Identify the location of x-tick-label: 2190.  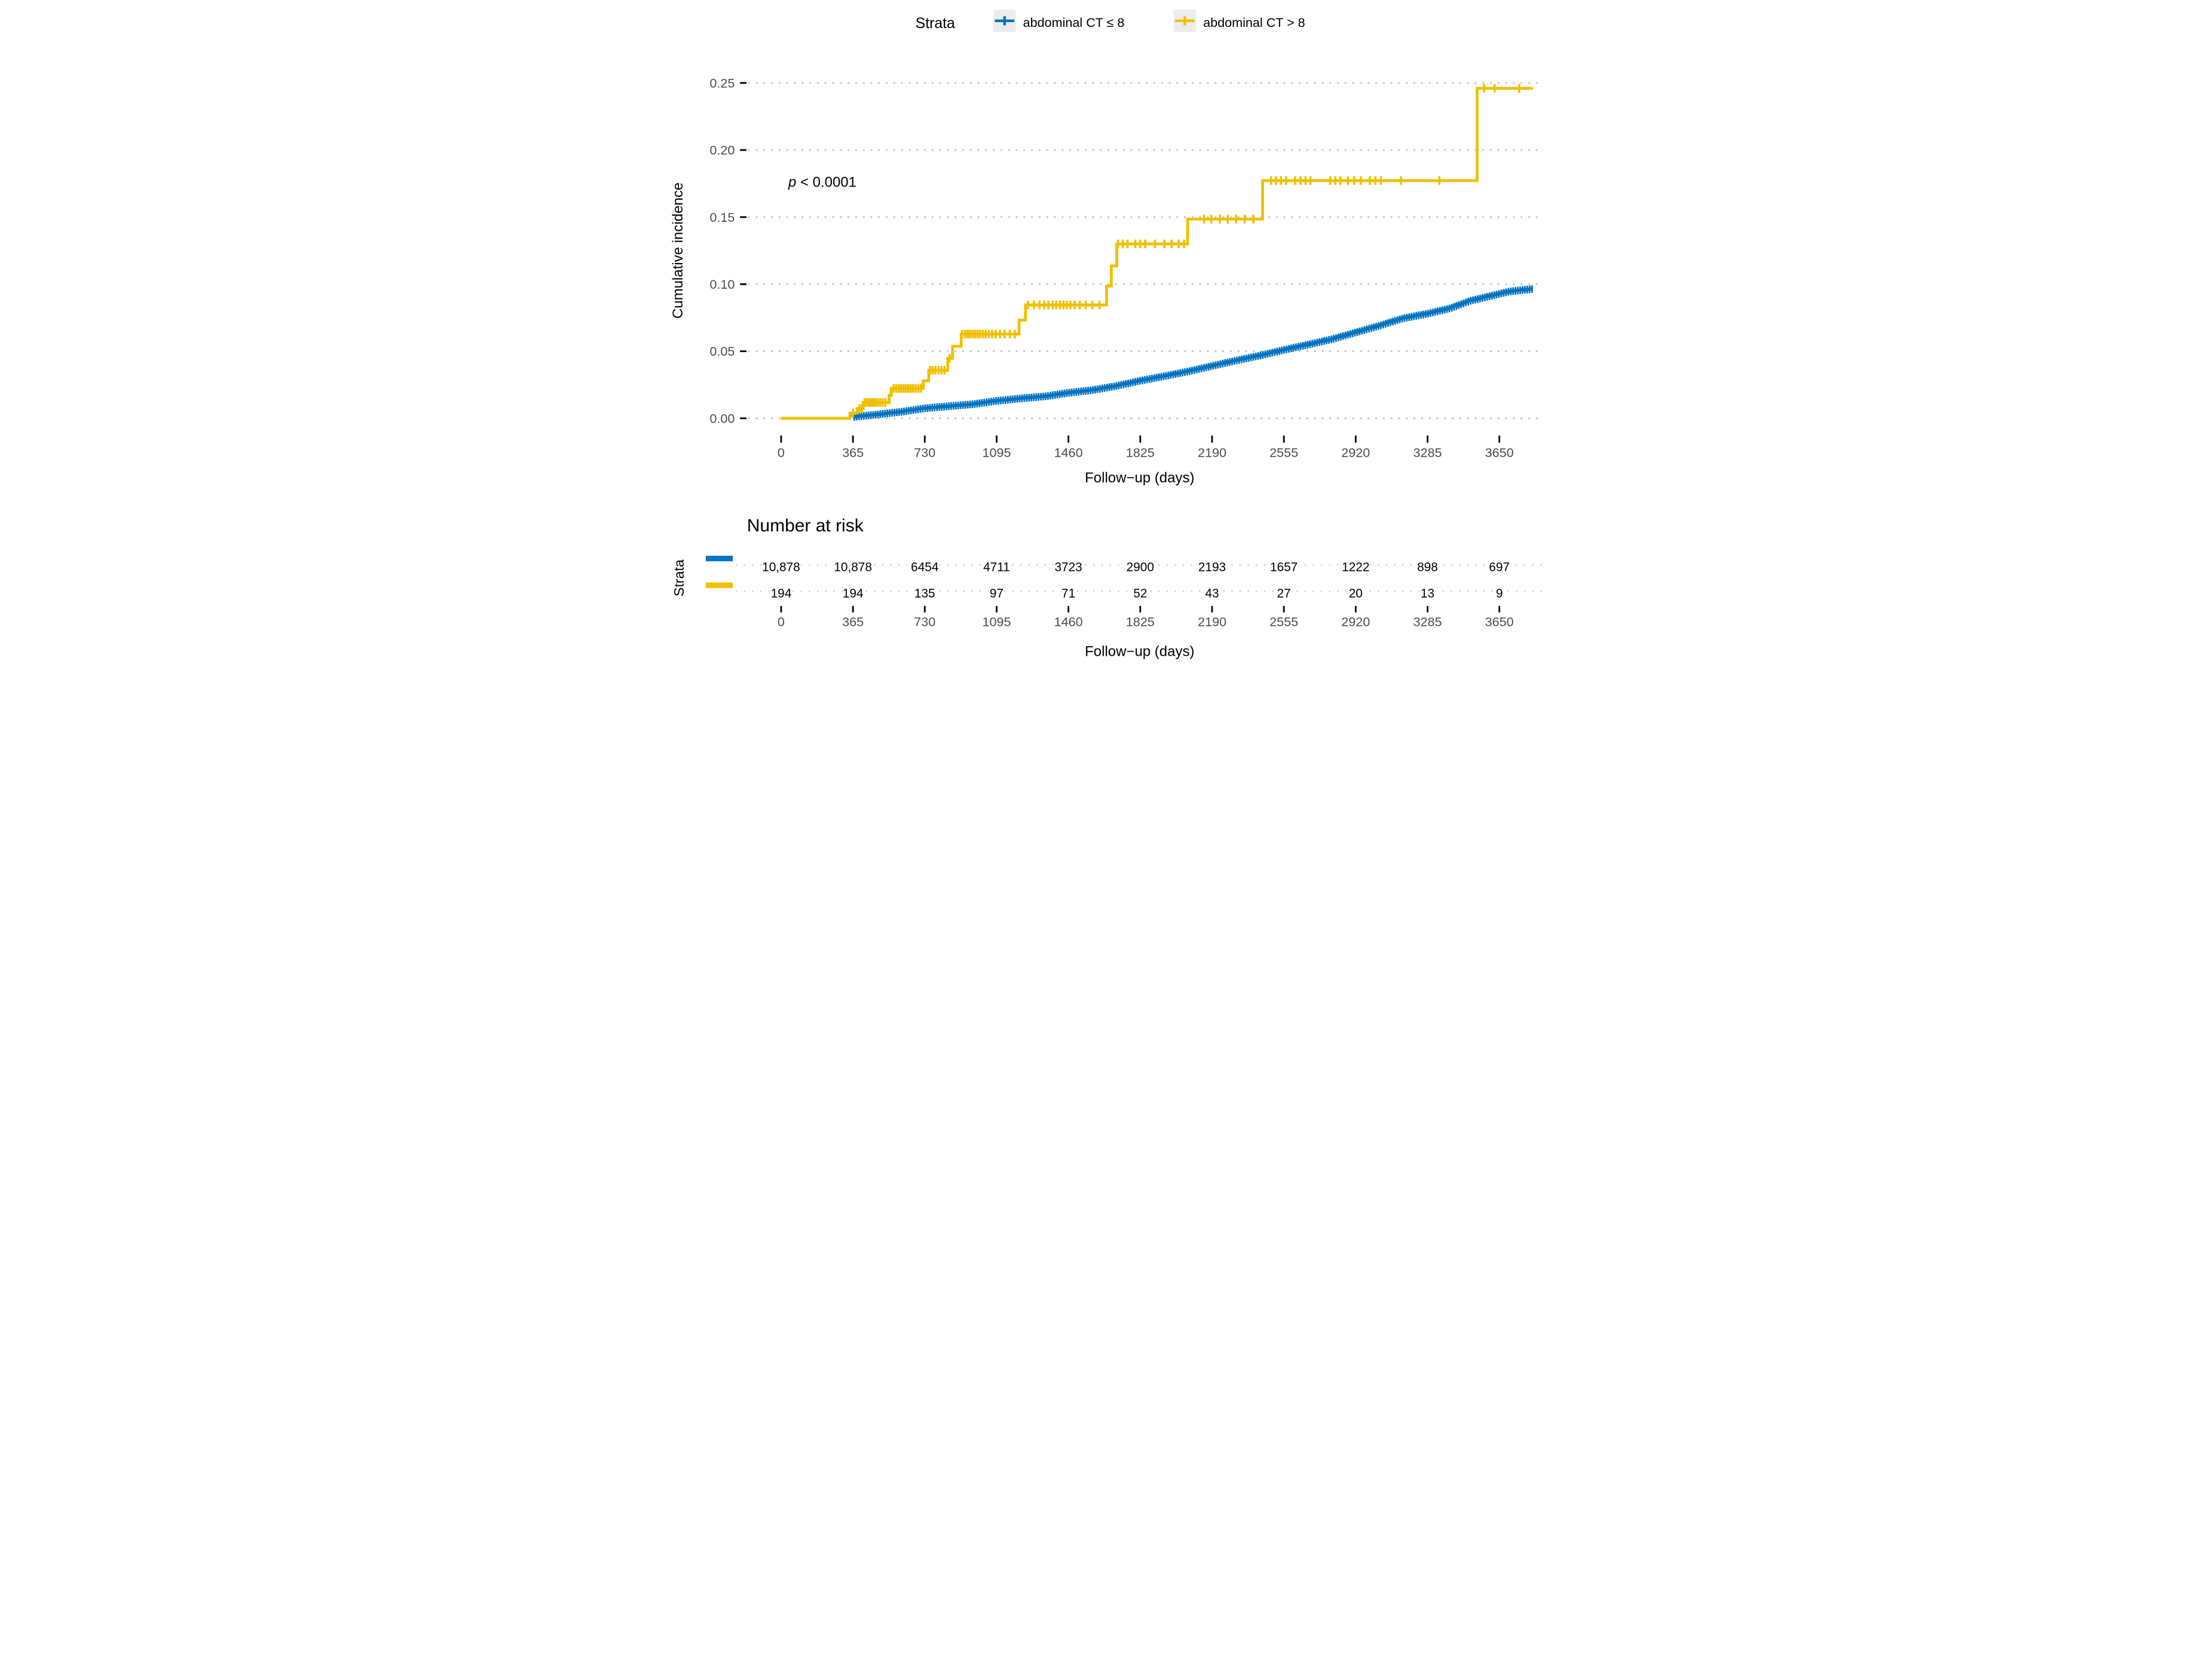
(1211, 452).